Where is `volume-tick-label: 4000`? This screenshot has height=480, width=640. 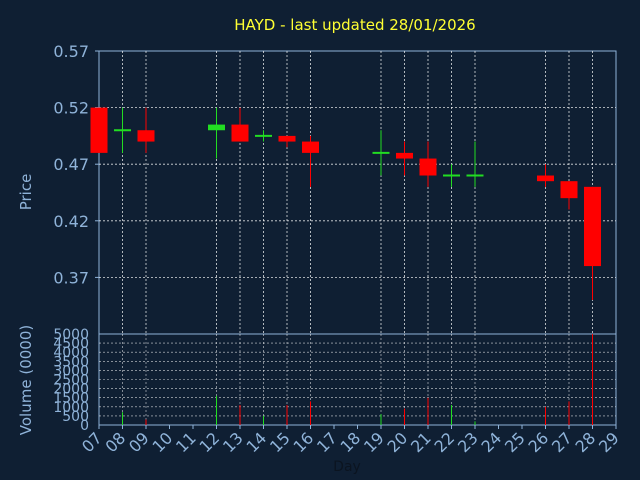
volume-tick-label: 4000 is located at coordinates (71, 353).